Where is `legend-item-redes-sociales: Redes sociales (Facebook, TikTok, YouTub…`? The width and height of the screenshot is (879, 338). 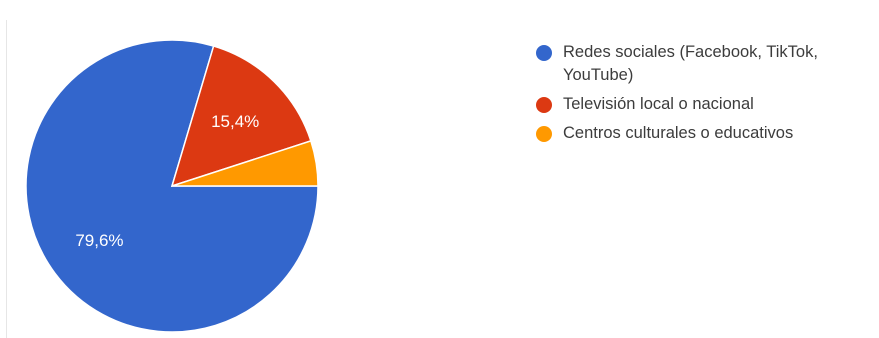
legend-item-redes-sociales: Redes sociales (Facebook, TikTok, YouTub… is located at coordinates (701, 64).